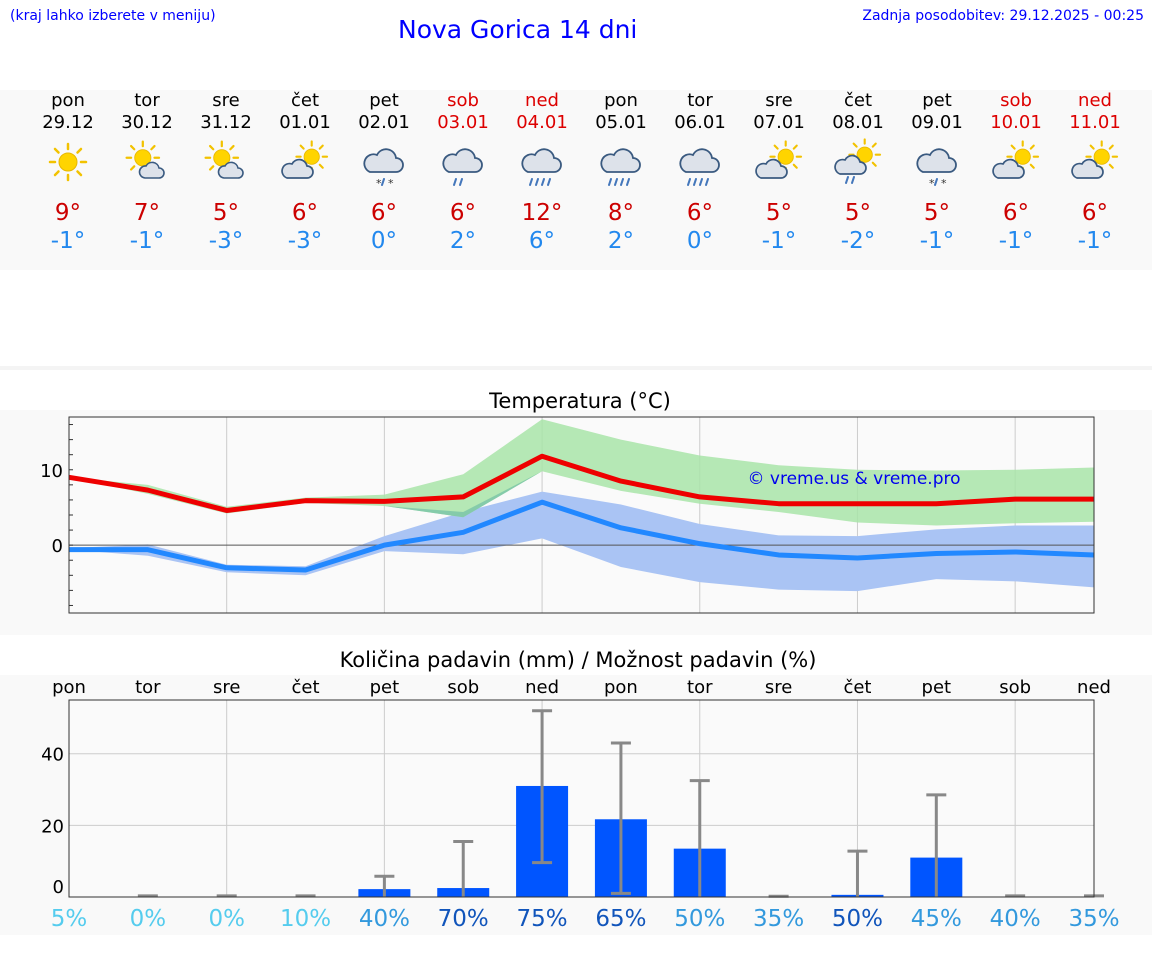  What do you see at coordinates (621, 687) in the screenshot?
I see `category-label: pon` at bounding box center [621, 687].